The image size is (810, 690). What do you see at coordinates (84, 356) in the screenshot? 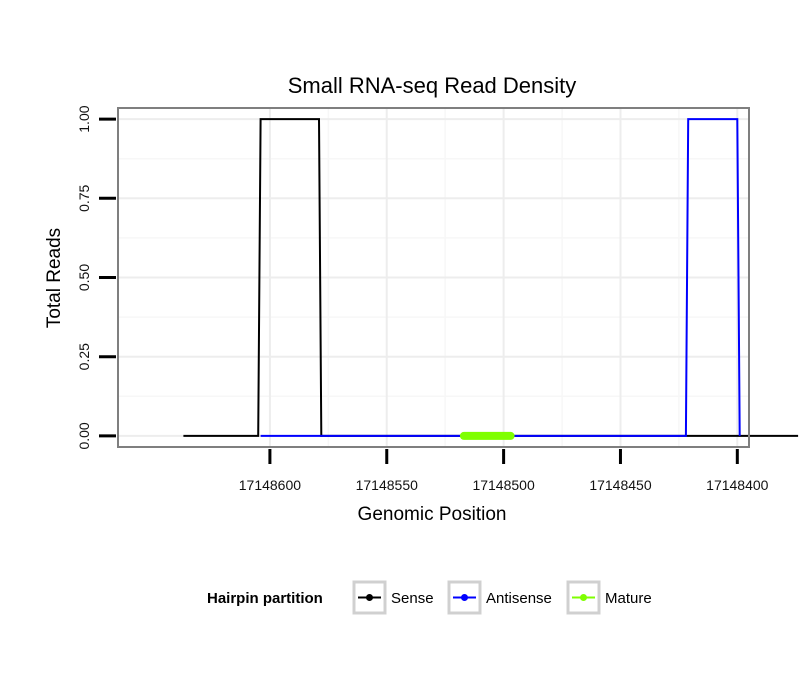
I see `y-tick-label: 0.25` at bounding box center [84, 356].